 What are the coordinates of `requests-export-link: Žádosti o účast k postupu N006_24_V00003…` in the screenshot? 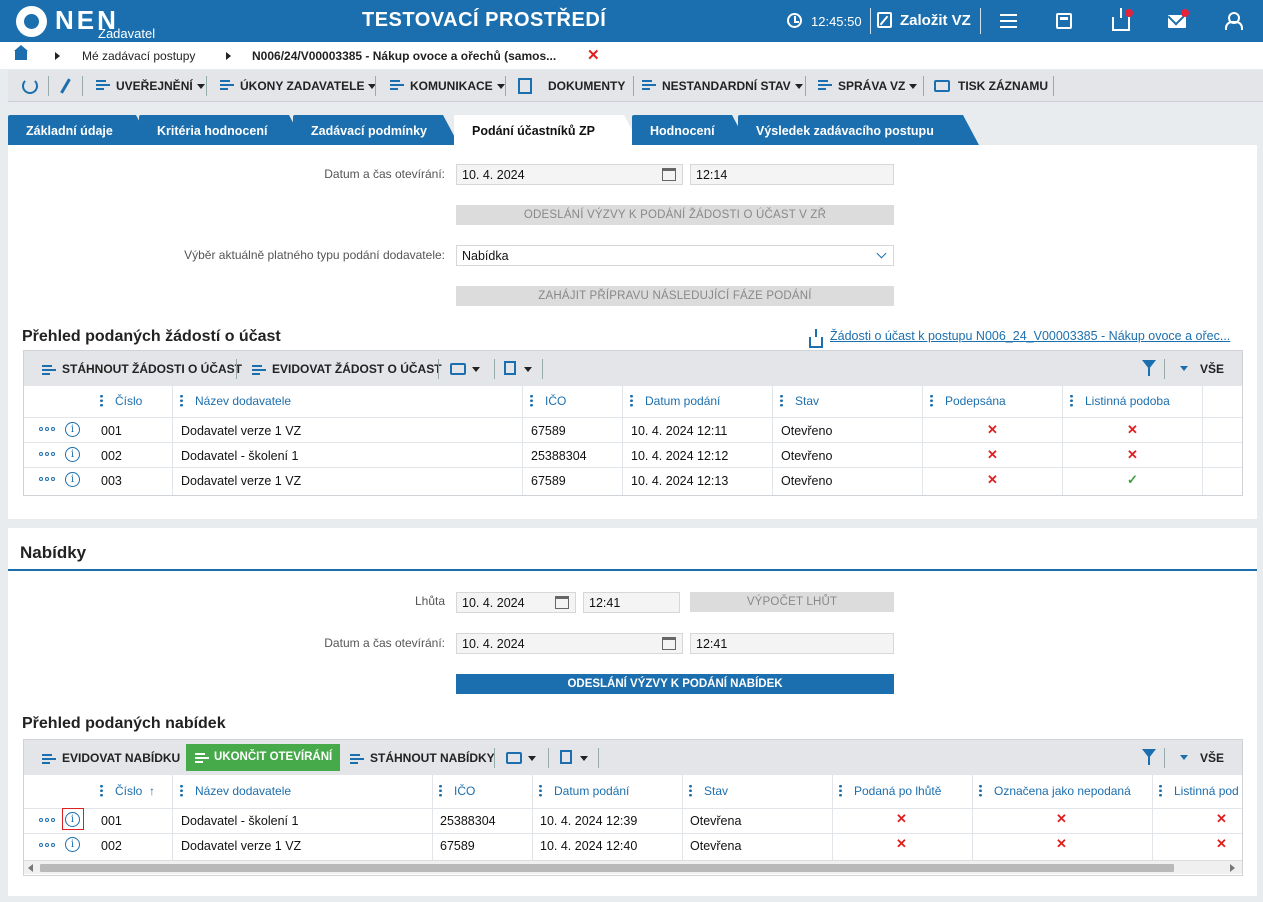 It's located at (1030, 336).